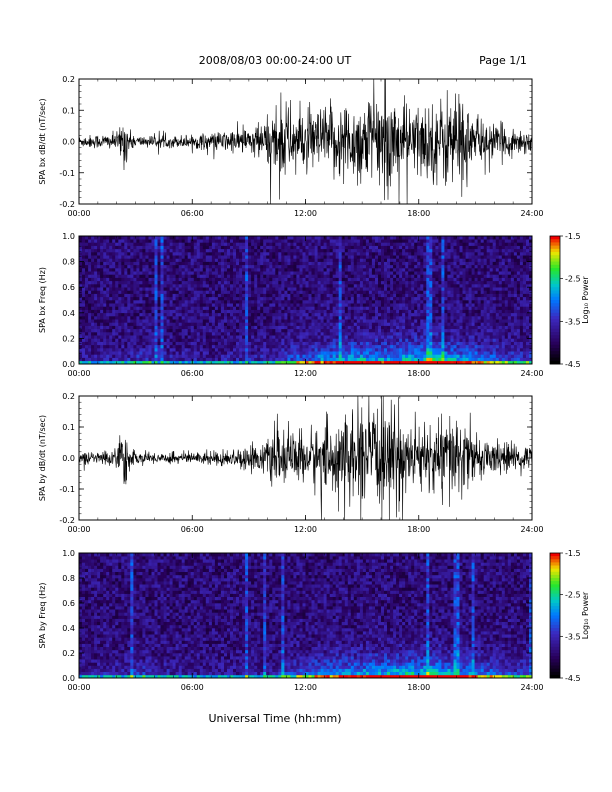 The image size is (612, 792). I want to click on x-tick-label: 24:00, so click(531, 213).